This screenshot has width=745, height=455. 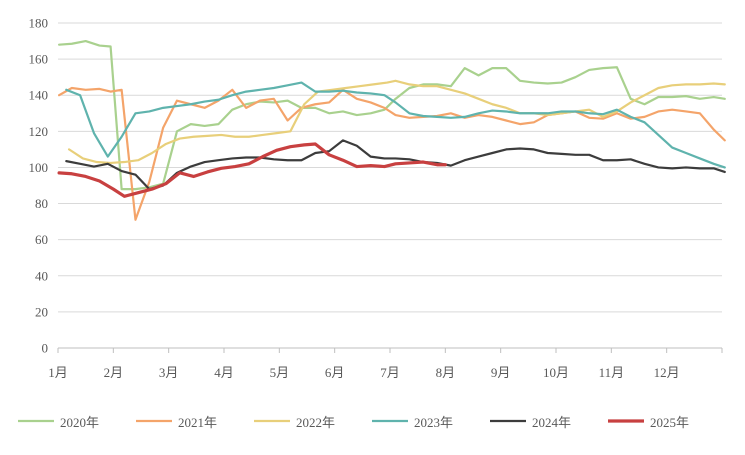 I want to click on x-tick-label: 10月, so click(x=556, y=372).